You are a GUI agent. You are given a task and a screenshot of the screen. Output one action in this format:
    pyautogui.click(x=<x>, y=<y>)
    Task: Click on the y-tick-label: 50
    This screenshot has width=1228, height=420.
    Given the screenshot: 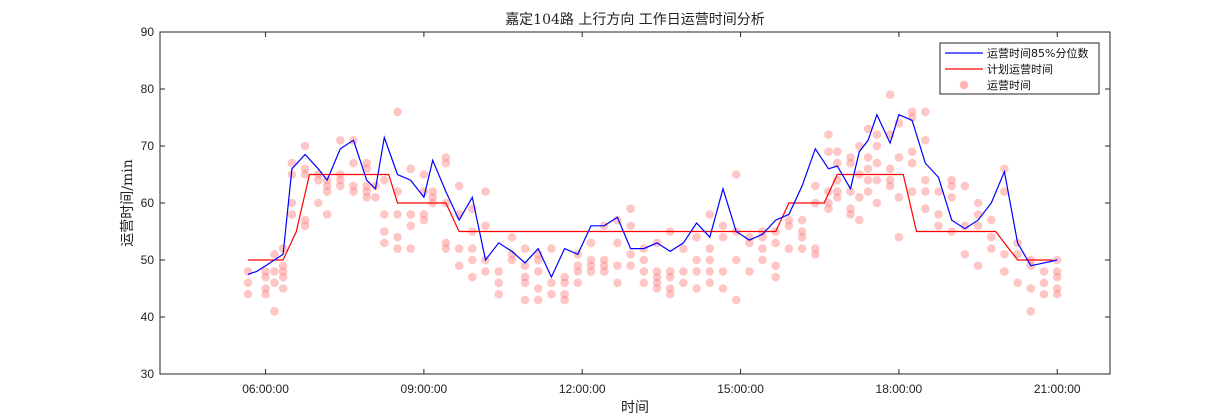 What is the action you would take?
    pyautogui.click(x=148, y=260)
    